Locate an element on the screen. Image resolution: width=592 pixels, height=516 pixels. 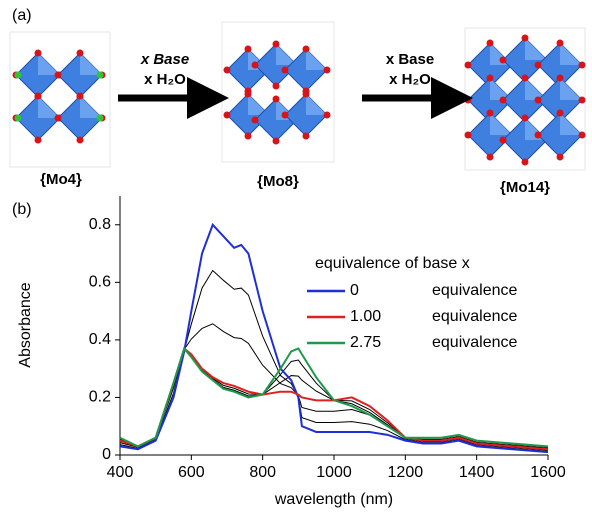
legend-label: 0 is located at coordinates (354, 290).